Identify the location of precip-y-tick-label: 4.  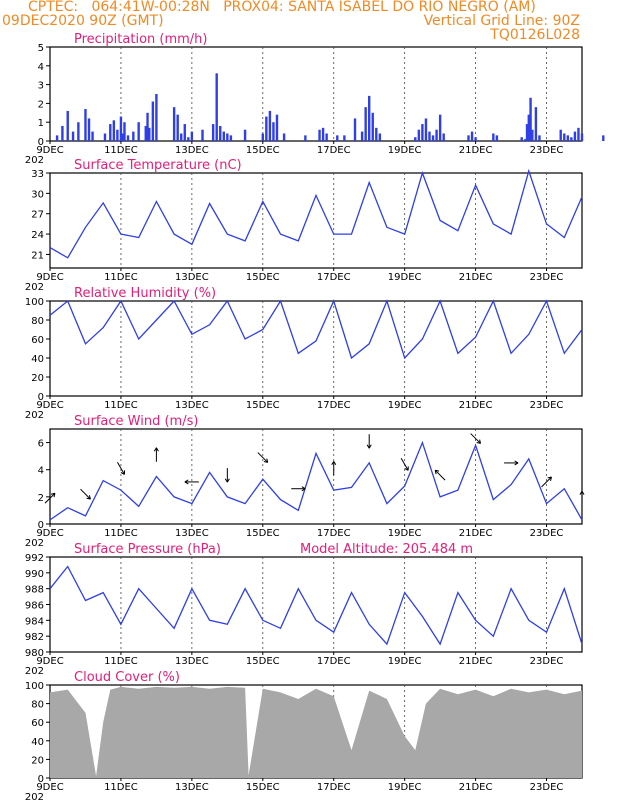
(41, 67).